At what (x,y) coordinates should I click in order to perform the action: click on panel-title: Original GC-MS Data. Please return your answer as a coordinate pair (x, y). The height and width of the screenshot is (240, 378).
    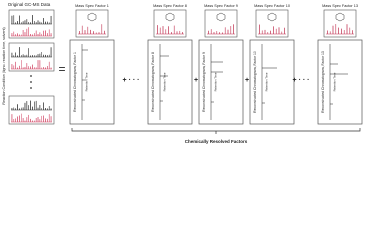
    Looking at the image, I should click on (29, 4).